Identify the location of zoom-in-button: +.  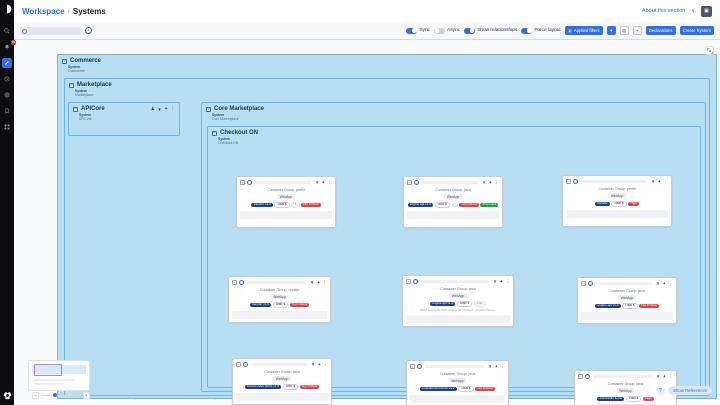
(86, 395).